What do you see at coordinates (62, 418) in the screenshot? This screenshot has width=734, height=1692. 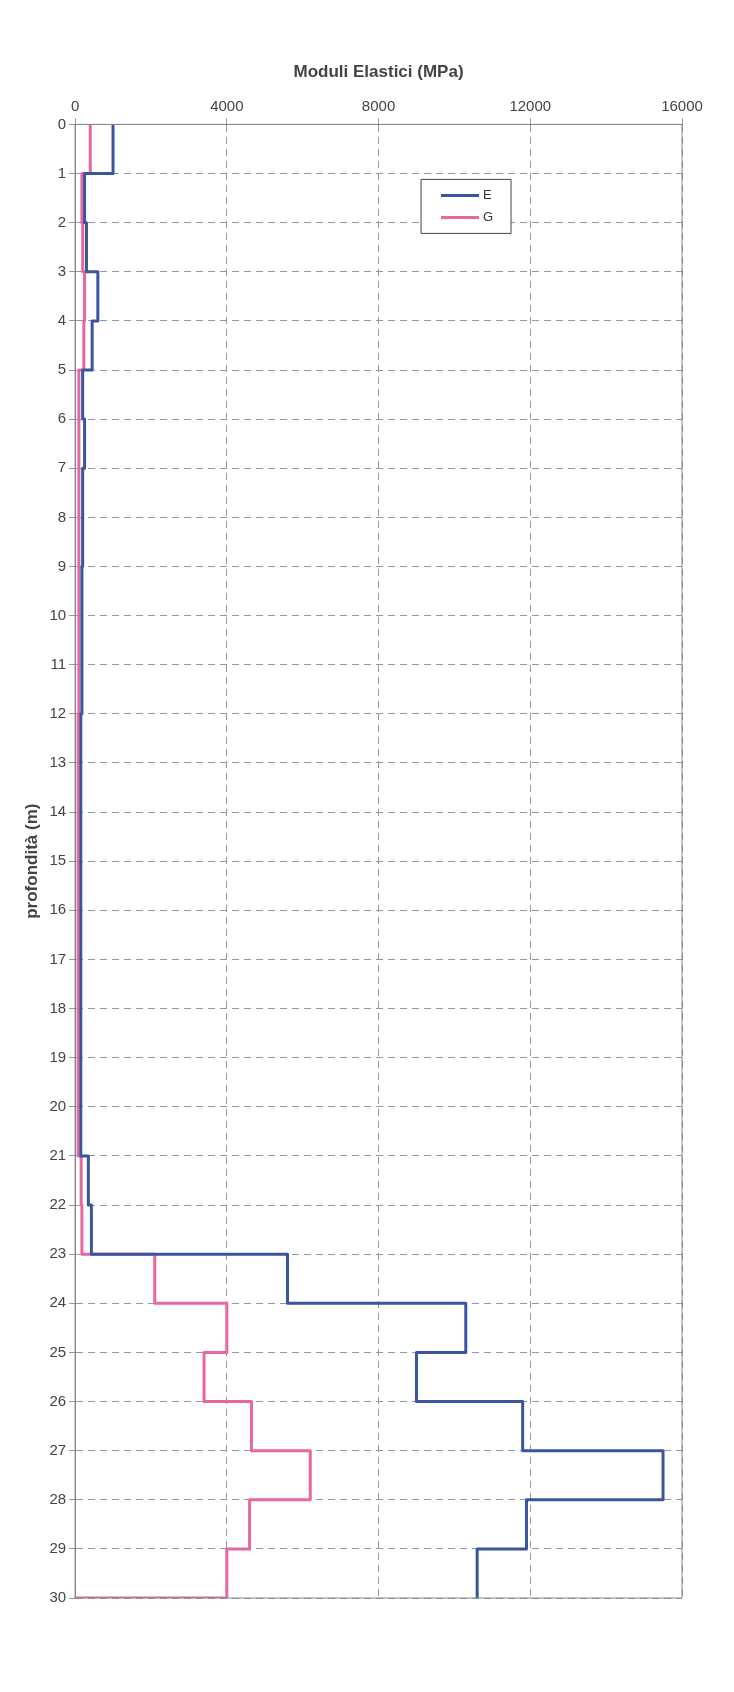 I see `y-tick-label: 6` at bounding box center [62, 418].